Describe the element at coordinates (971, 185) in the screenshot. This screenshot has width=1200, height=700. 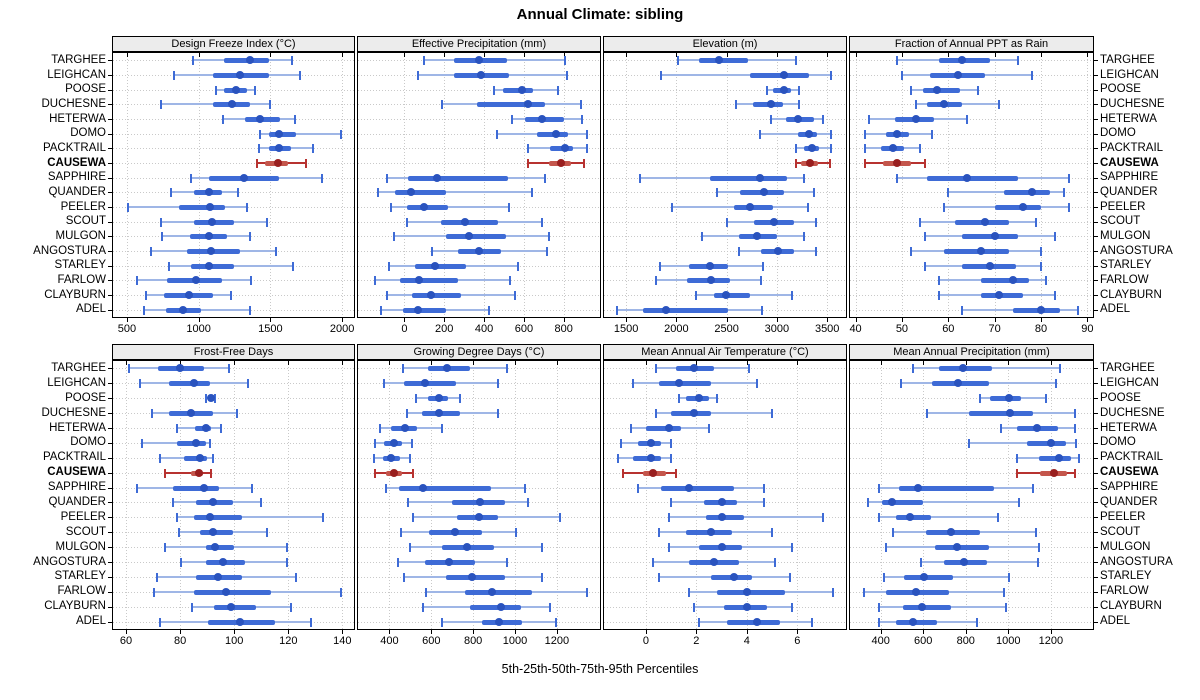
I see `panel-fraction-of-annual-ppt-as-rain` at that location.